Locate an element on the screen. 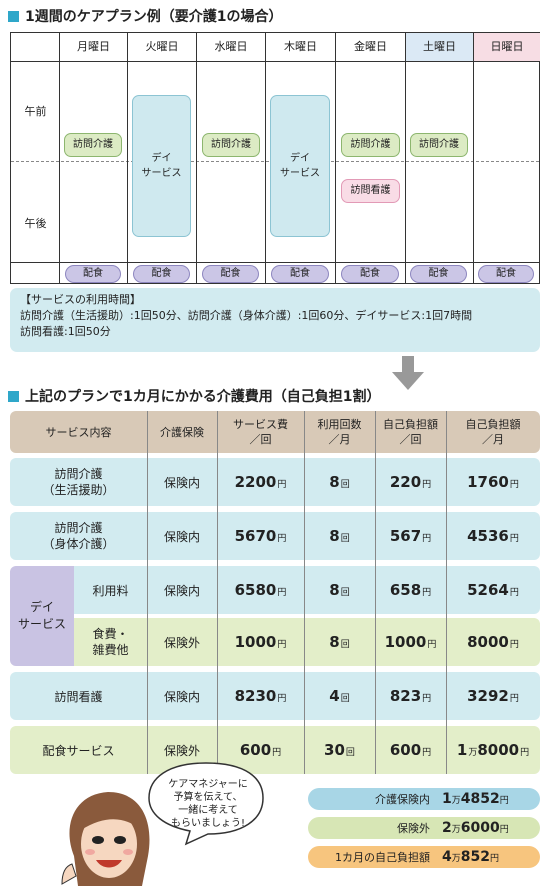  row2-fee-value: 5670 is located at coordinates (255, 536).